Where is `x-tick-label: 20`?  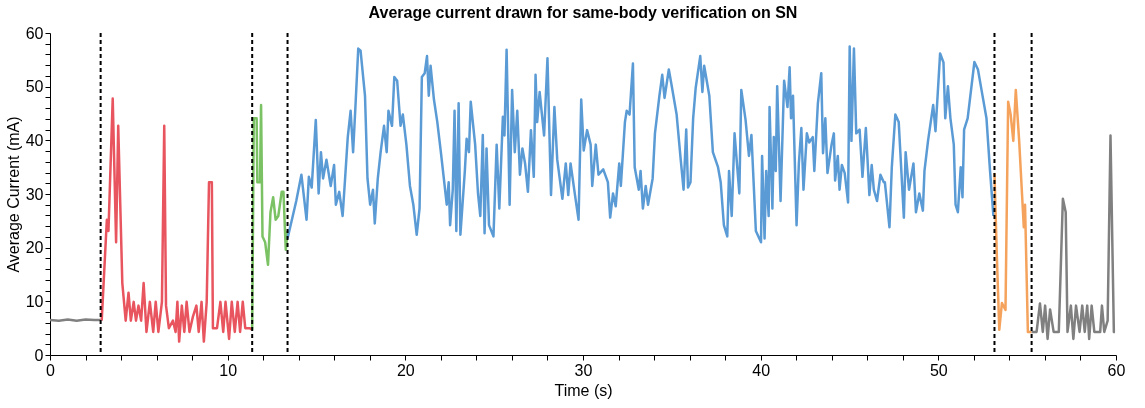 x-tick-label: 20 is located at coordinates (405, 370).